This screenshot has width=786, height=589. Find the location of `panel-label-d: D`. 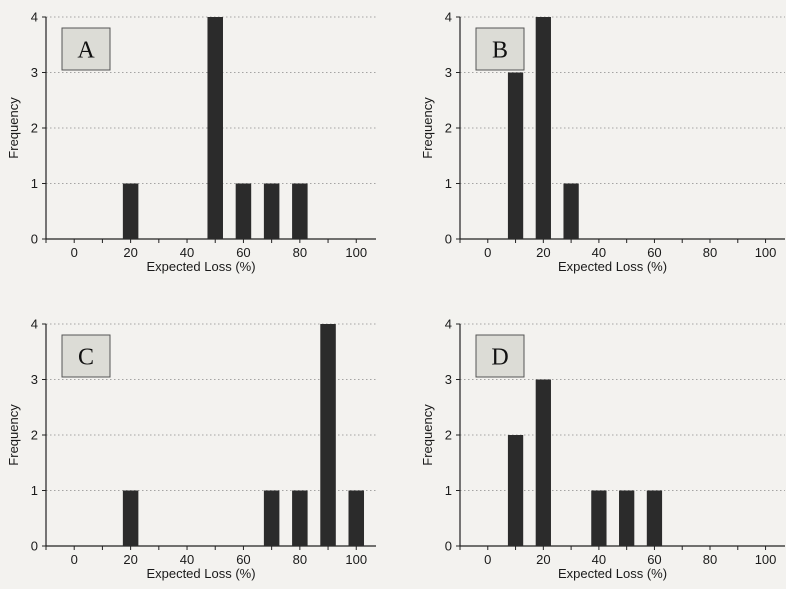

panel-label-d: D is located at coordinates (499, 358).